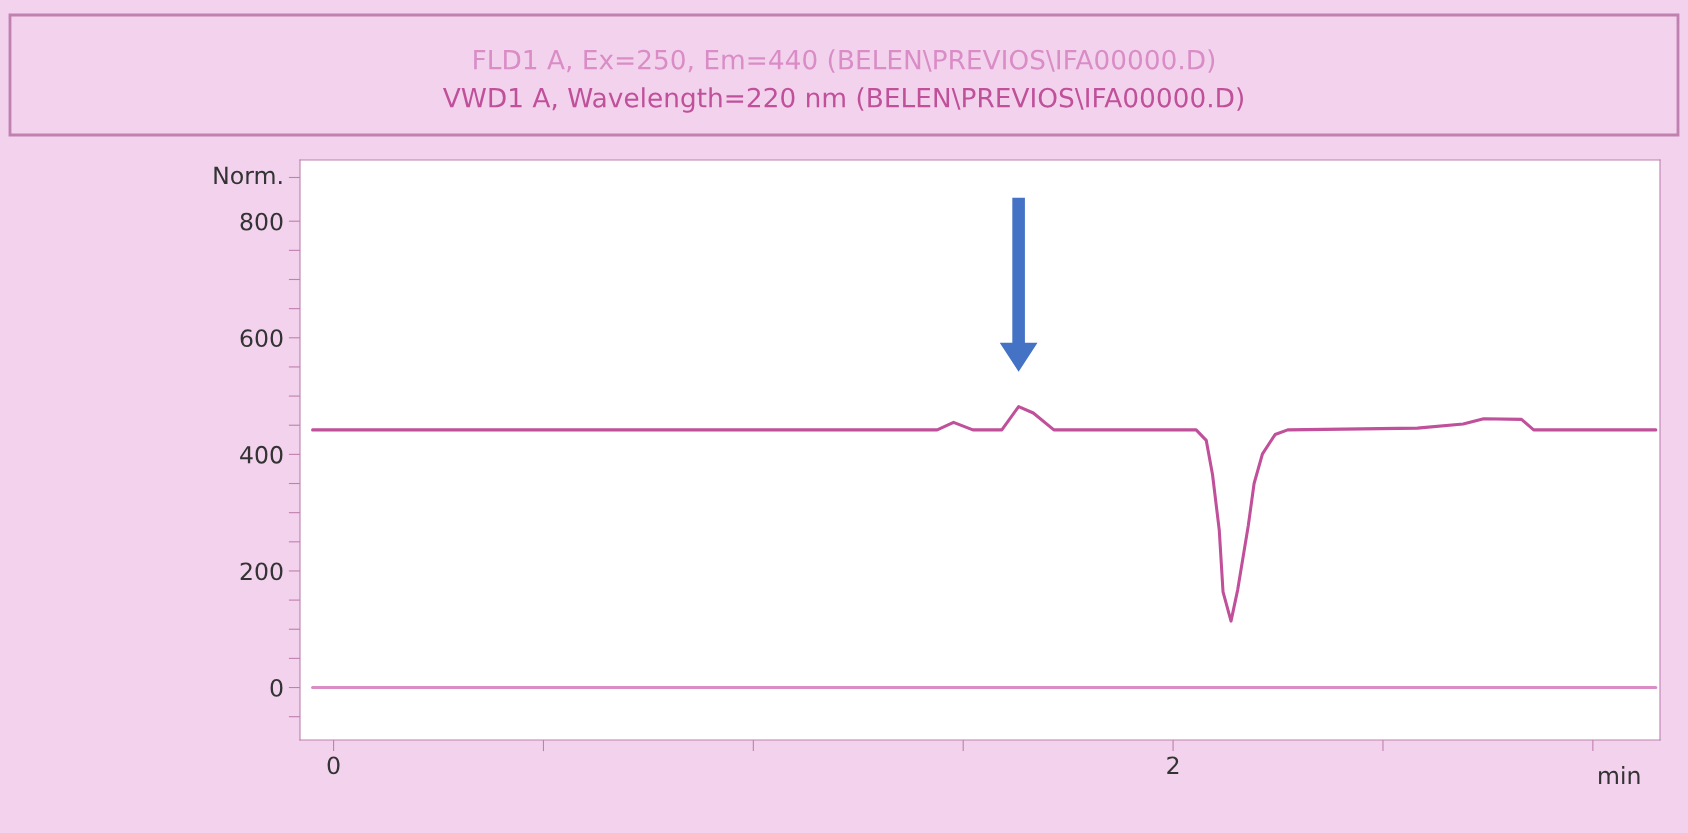 The image size is (1688, 833). I want to click on y-tick-label: 600, so click(261, 338).